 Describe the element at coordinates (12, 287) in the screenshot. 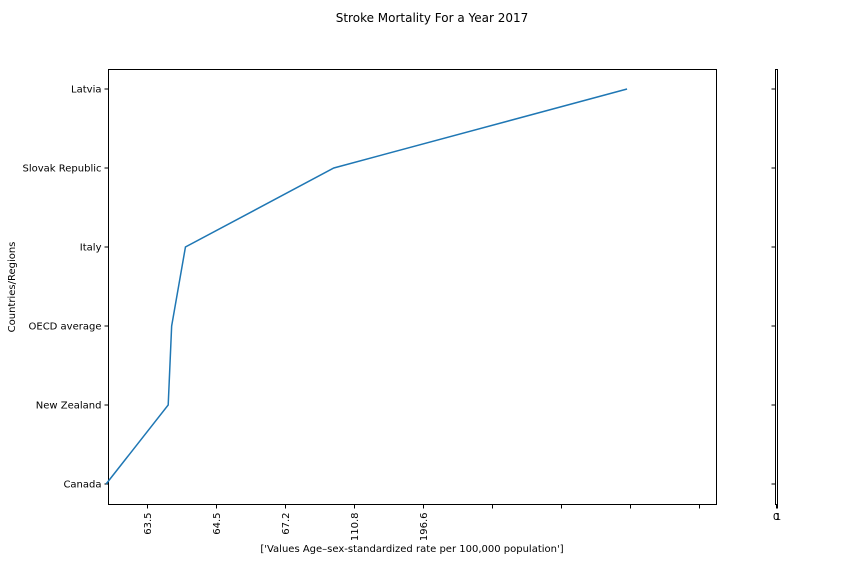

I see `y-axis-label: Countries/Regions` at that location.